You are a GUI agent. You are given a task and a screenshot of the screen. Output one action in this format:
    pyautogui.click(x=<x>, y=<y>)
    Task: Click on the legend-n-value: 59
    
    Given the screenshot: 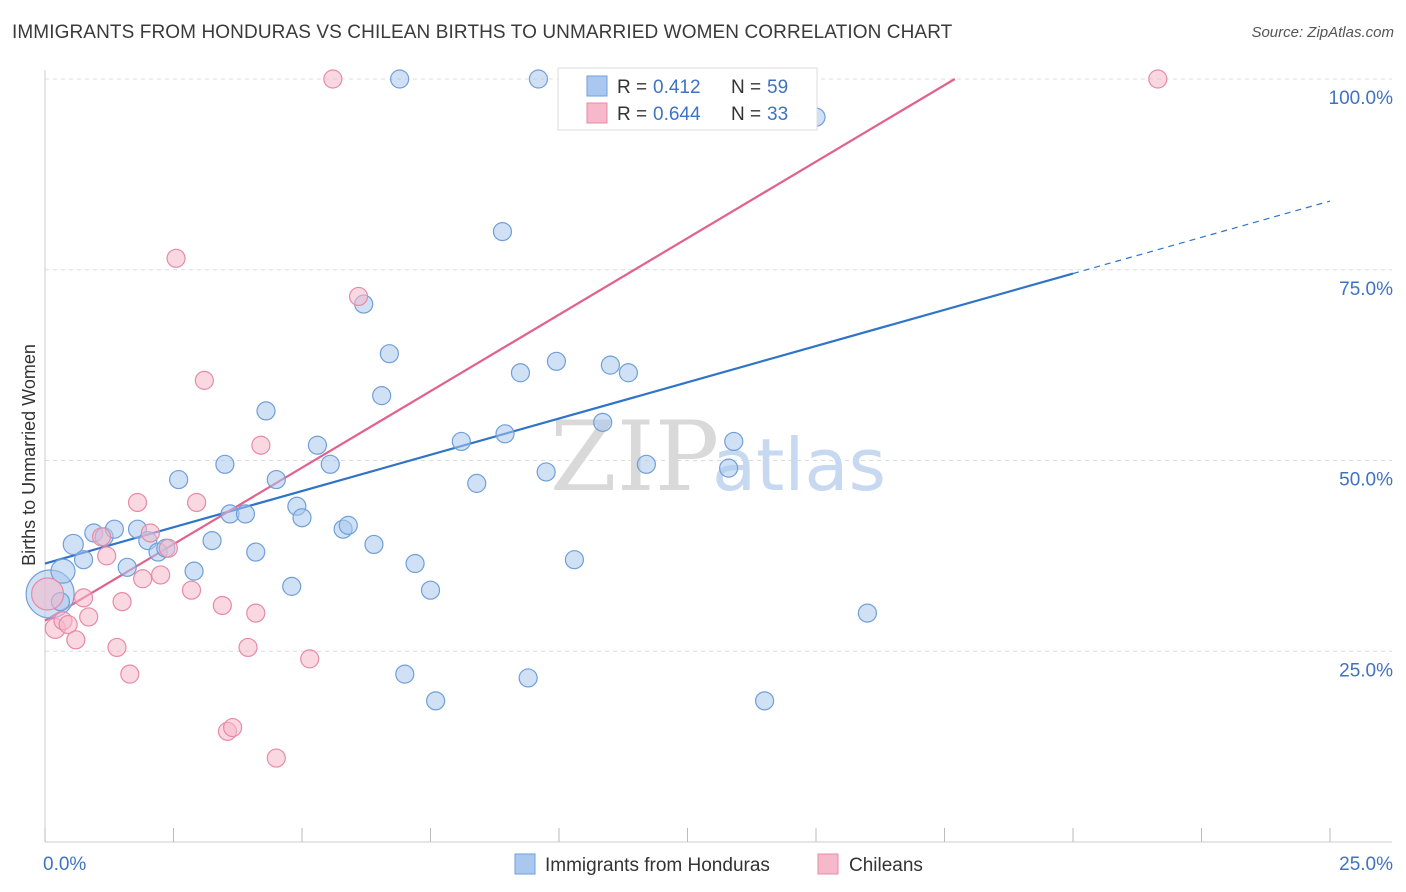 What is the action you would take?
    pyautogui.click(x=777, y=87)
    